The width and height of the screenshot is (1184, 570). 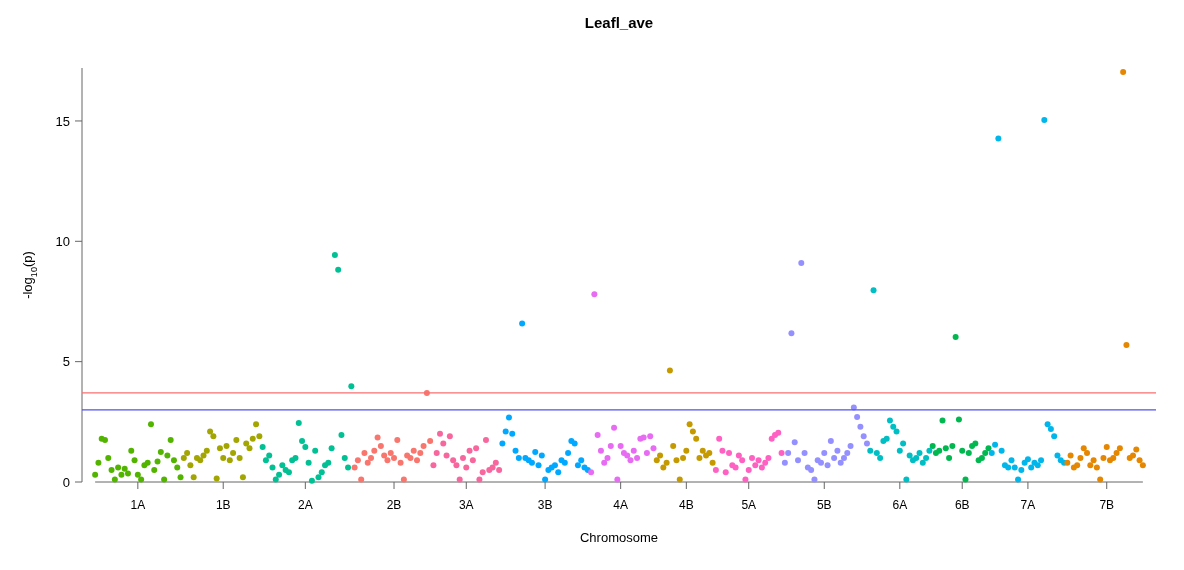 I want to click on y-tick-label: 15, so click(x=62, y=121).